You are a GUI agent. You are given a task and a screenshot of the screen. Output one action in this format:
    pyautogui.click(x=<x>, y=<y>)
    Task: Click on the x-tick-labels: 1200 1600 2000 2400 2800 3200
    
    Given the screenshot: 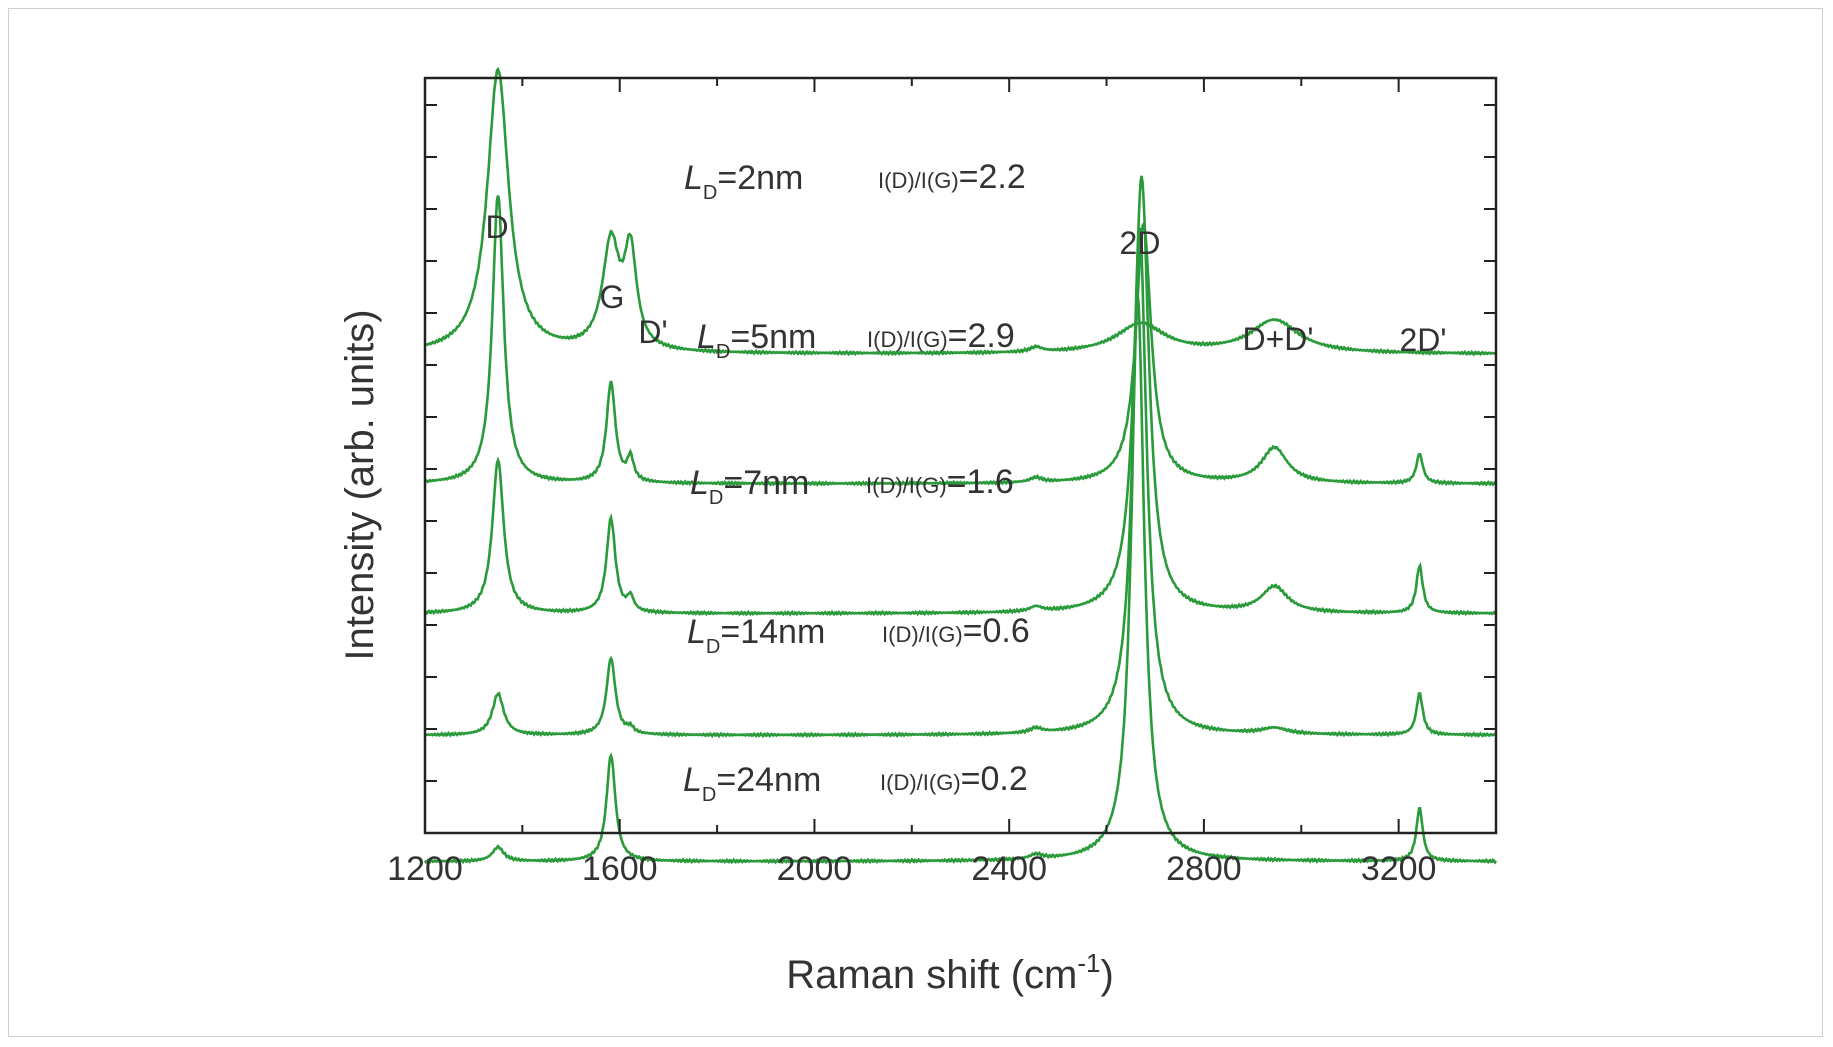 What is the action you would take?
    pyautogui.click(x=911, y=869)
    